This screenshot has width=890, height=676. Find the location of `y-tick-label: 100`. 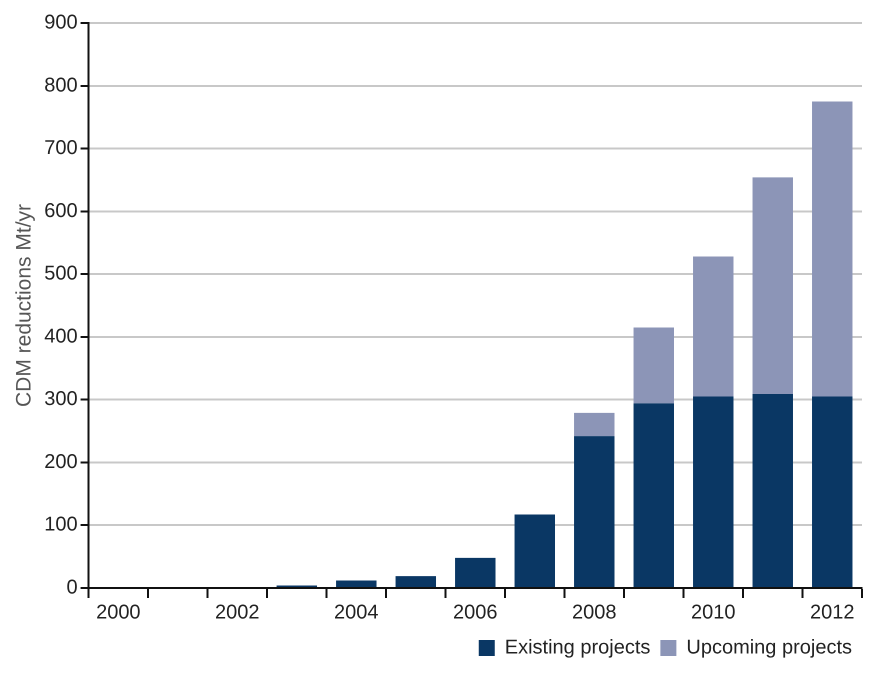

y-tick-label: 100 is located at coordinates (61, 525).